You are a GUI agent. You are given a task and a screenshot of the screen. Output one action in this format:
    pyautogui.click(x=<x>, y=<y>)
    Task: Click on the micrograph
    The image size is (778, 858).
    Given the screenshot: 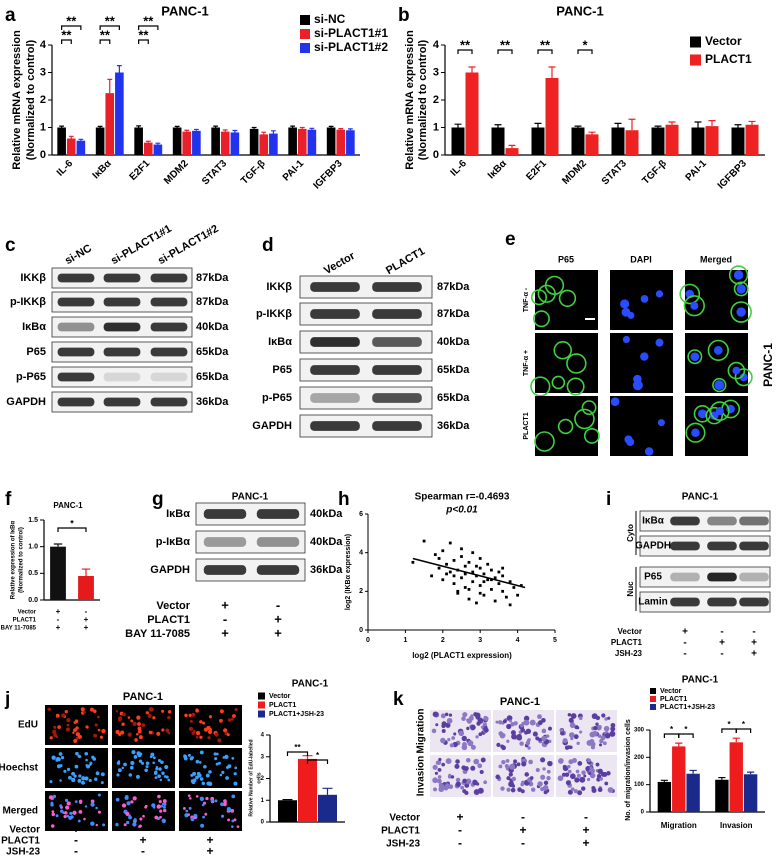 What is the action you would take?
    pyautogui.click(x=566, y=300)
    